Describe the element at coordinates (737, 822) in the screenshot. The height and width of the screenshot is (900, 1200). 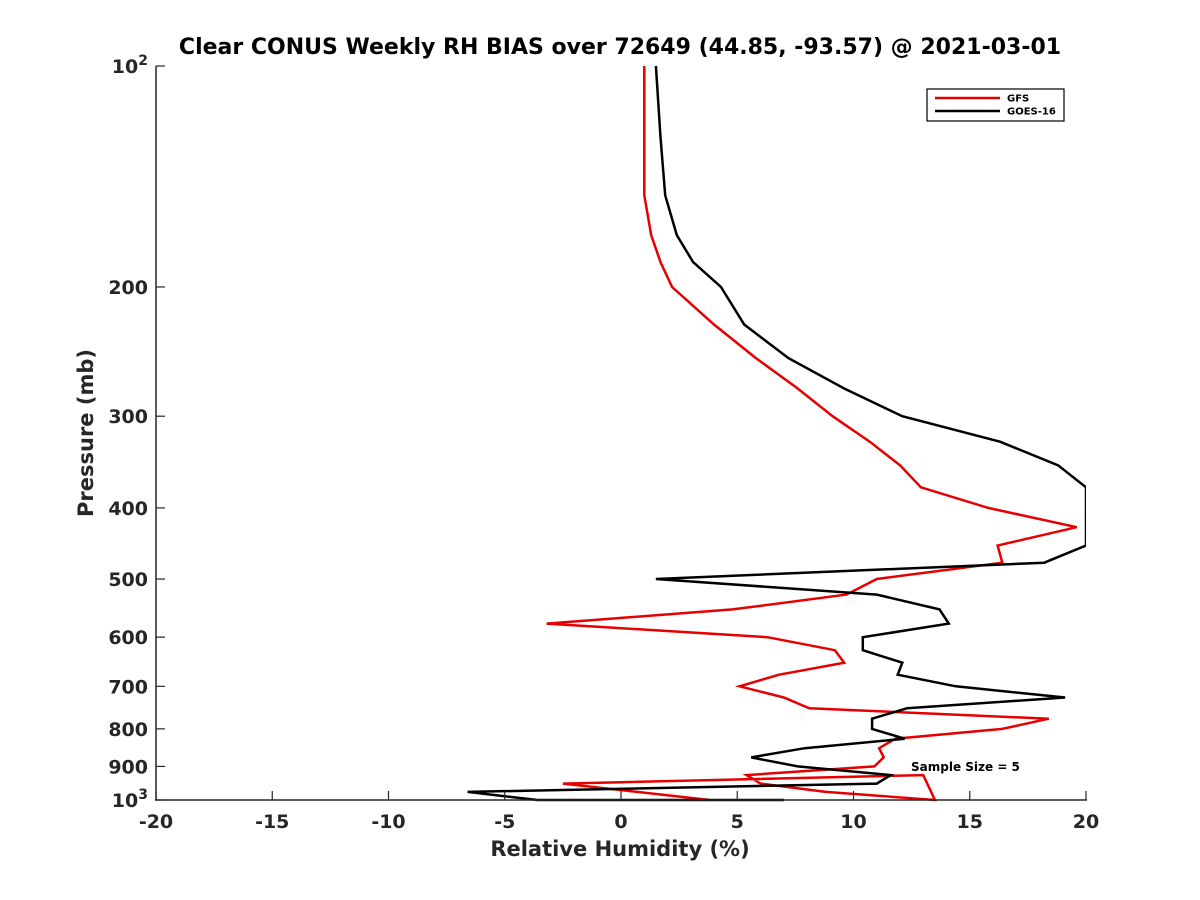
I see `x-tick-label: 5` at that location.